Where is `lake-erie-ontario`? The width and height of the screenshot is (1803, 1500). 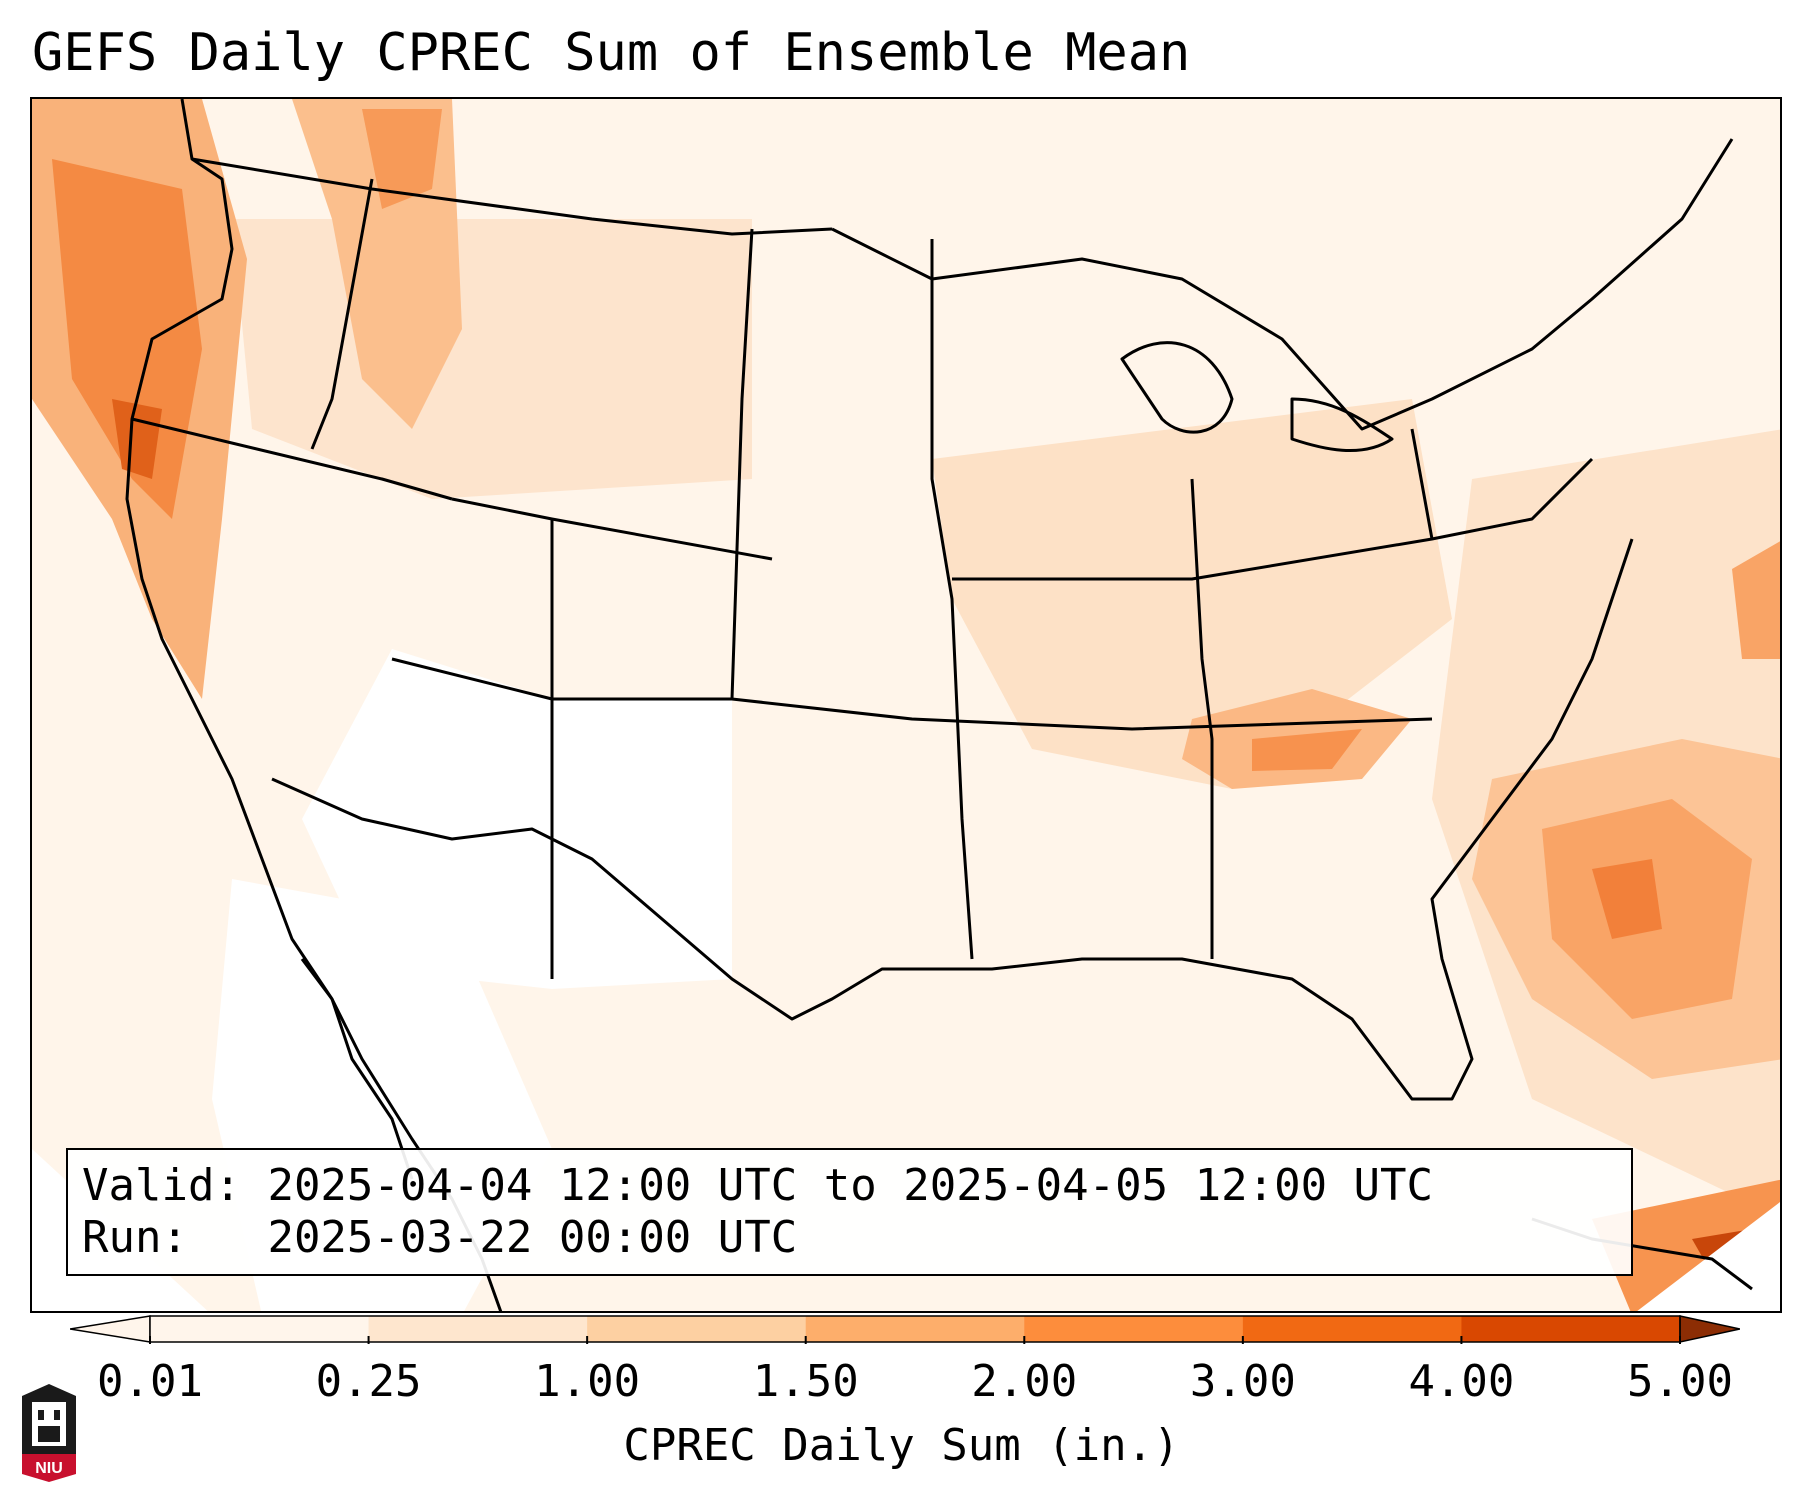
lake-erie-ontario is located at coordinates (1342, 424).